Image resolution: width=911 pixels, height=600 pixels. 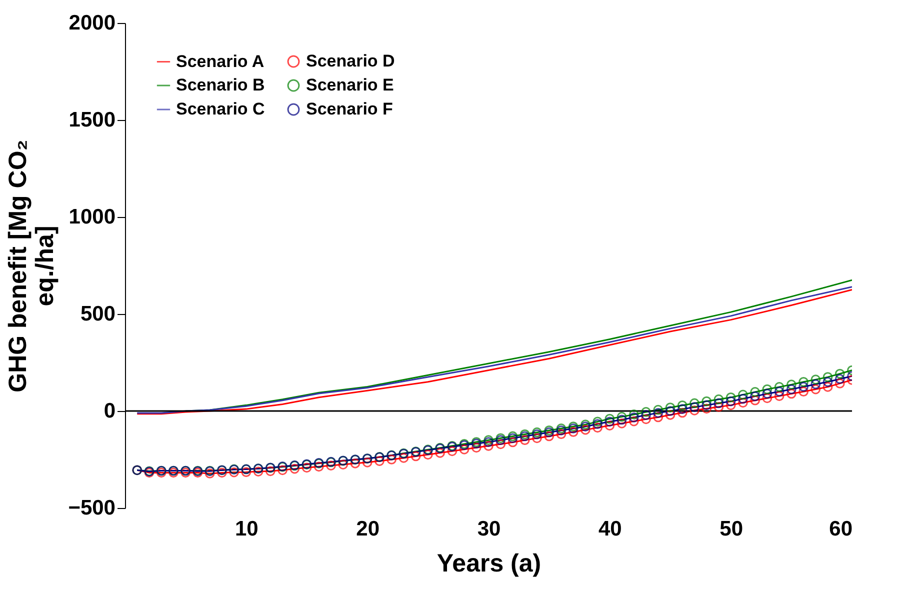 What do you see at coordinates (732, 529) in the screenshot?
I see `x-tick-label: 50` at bounding box center [732, 529].